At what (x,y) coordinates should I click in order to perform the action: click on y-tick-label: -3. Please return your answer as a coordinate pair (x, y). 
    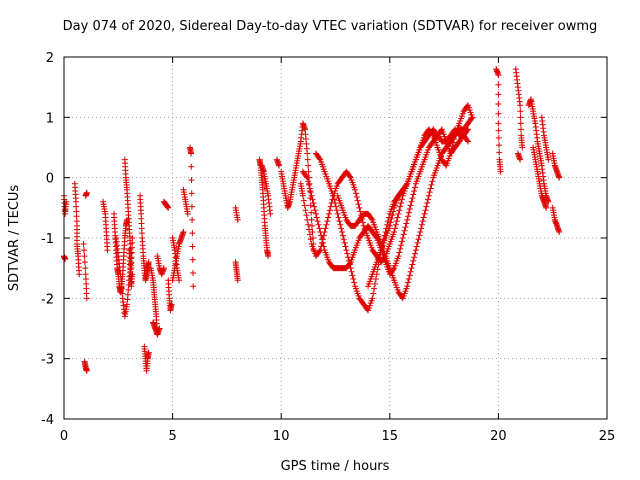
    Looking at the image, I should click on (47, 360).